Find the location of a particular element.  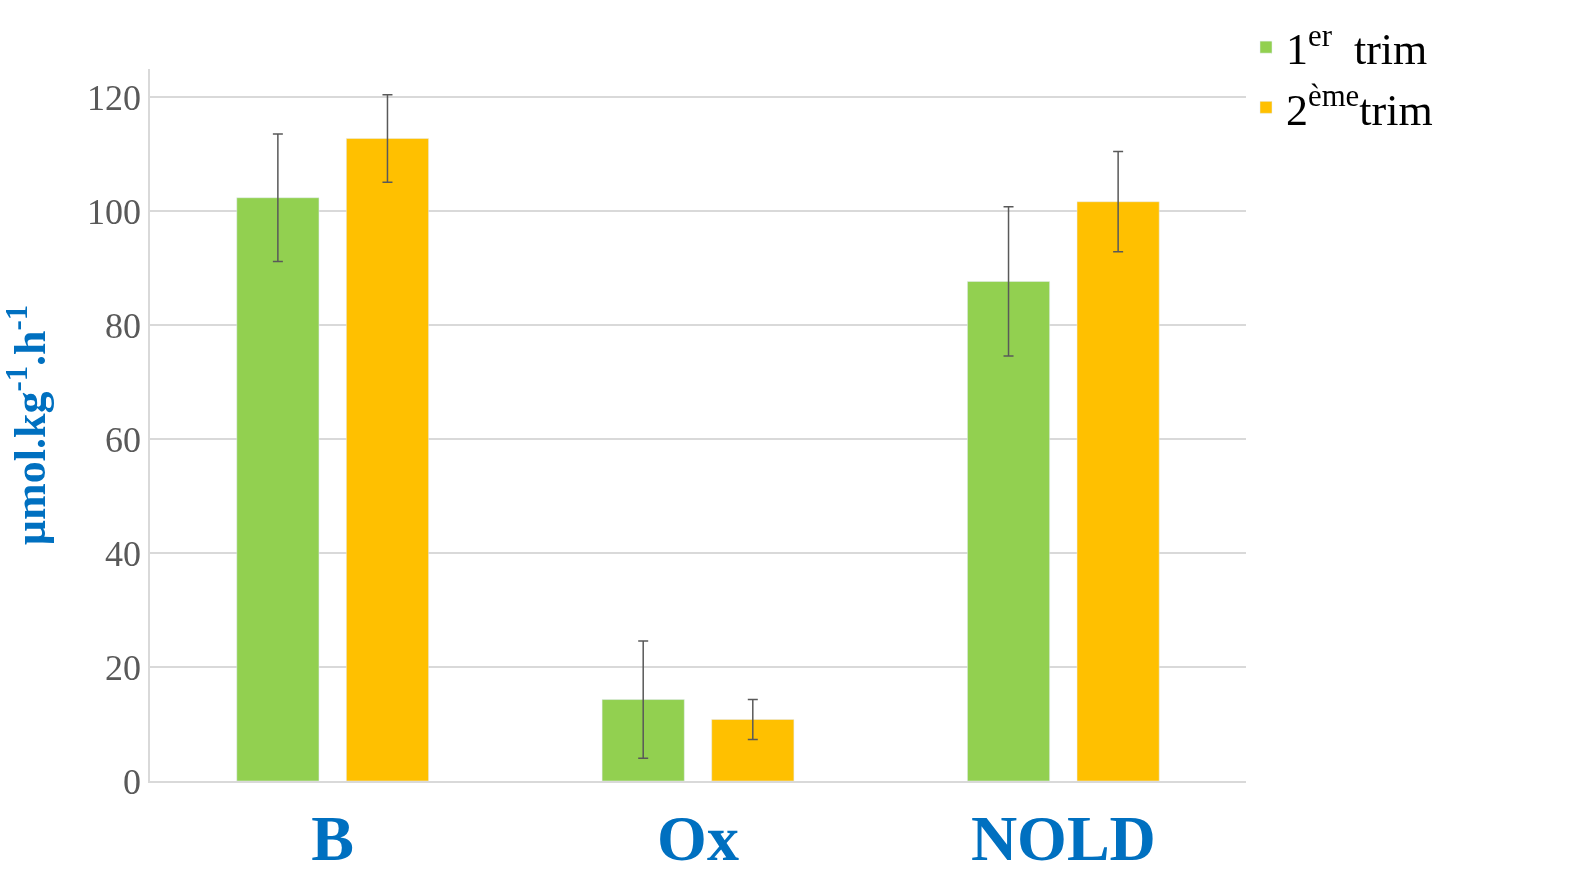

legend-label: 1$^{er}$ trim is located at coordinates (1357, 46).